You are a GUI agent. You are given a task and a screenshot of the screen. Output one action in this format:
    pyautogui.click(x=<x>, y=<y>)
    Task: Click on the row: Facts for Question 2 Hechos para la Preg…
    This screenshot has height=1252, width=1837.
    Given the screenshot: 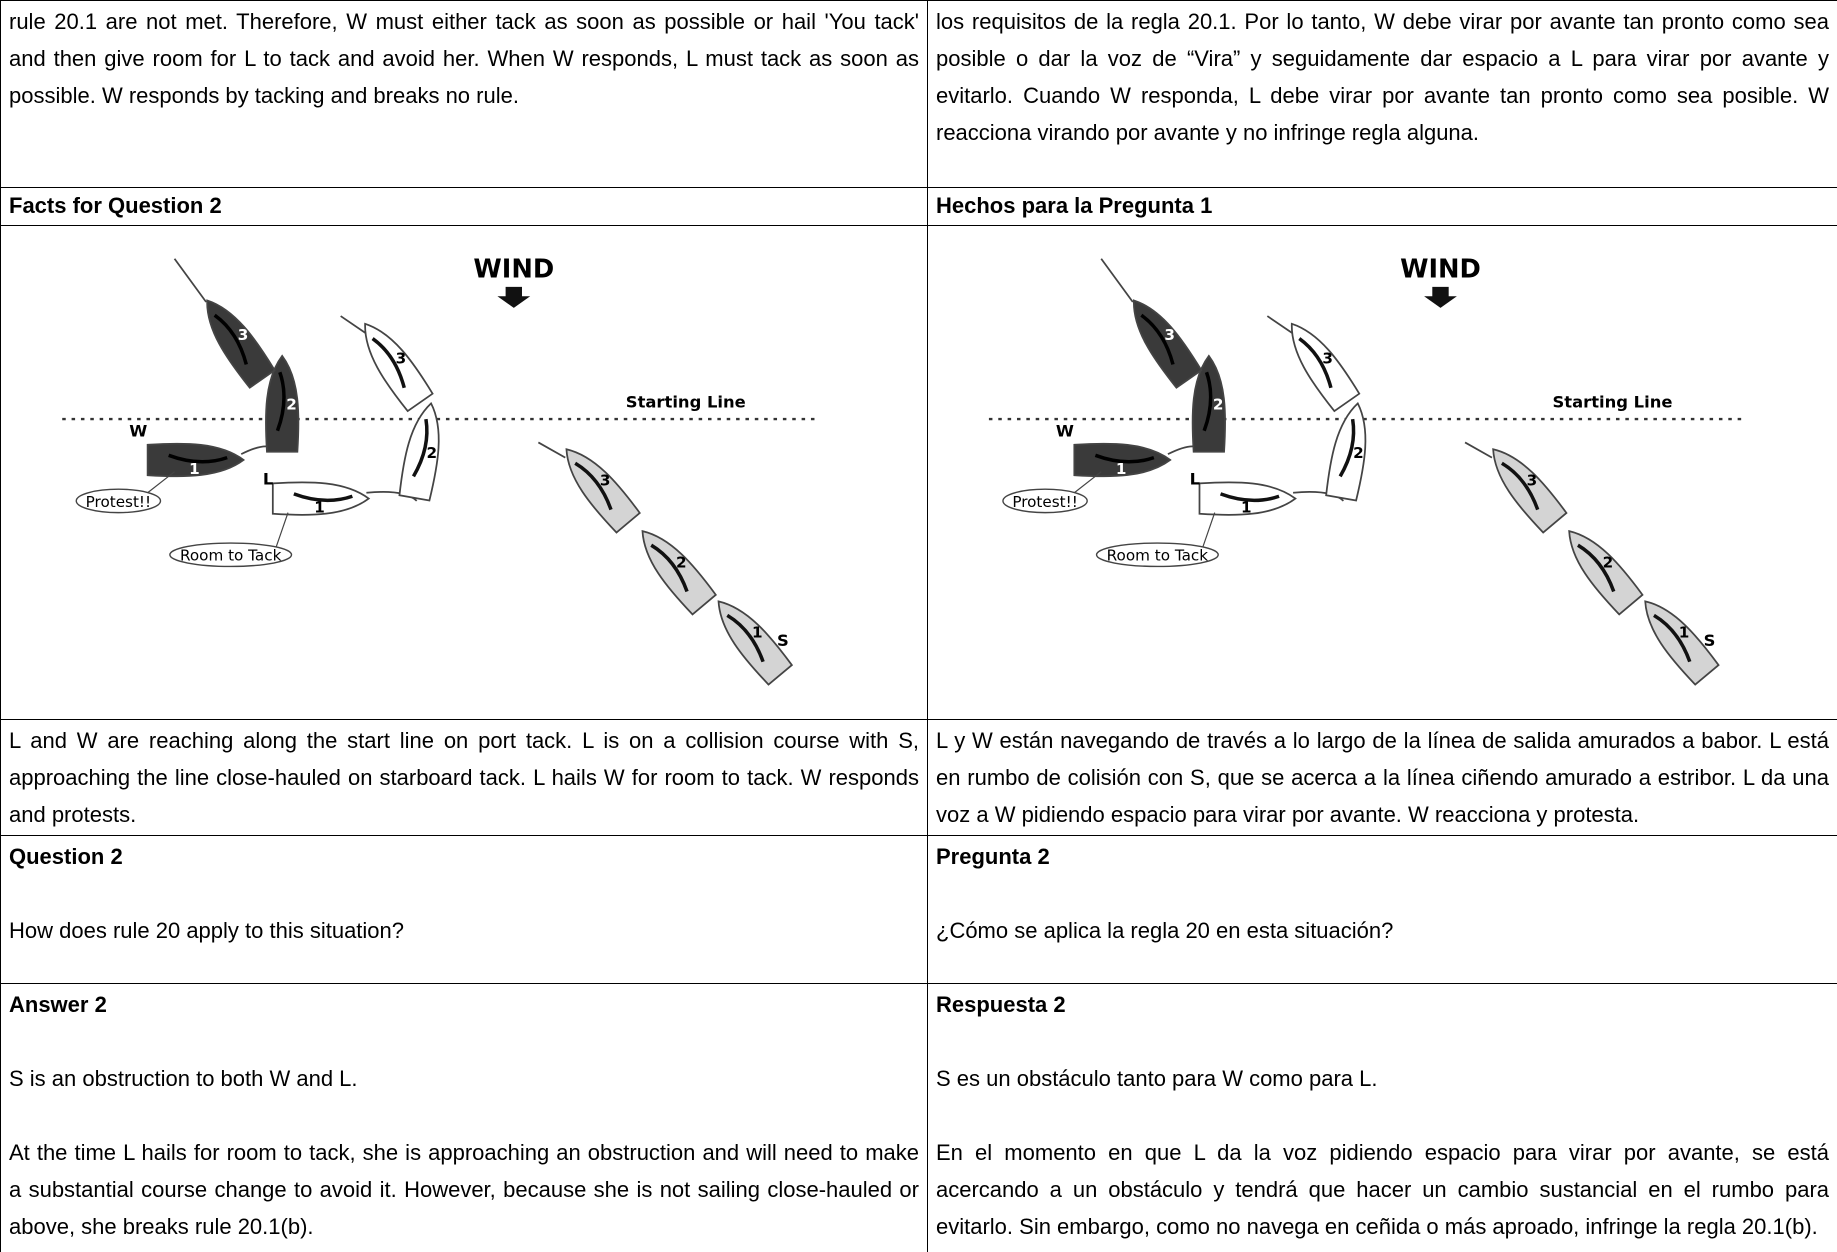 What is the action you would take?
    pyautogui.click(x=918, y=206)
    